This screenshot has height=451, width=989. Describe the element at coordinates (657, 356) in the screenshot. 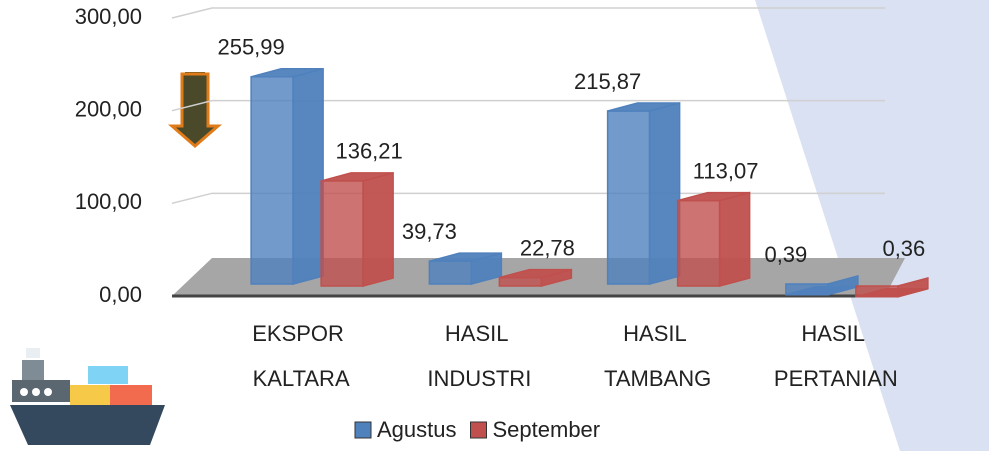

I see `x-tick-label: HASIL TAMBANG` at that location.